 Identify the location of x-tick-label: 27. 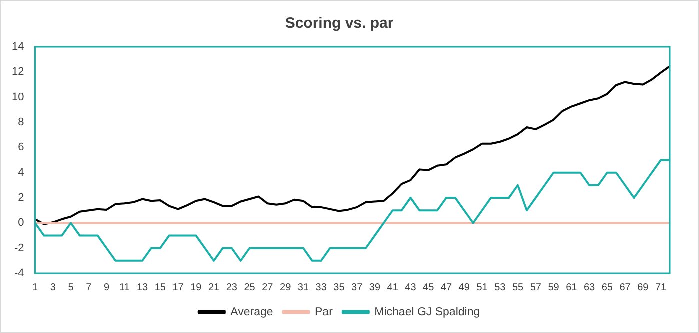
(268, 288).